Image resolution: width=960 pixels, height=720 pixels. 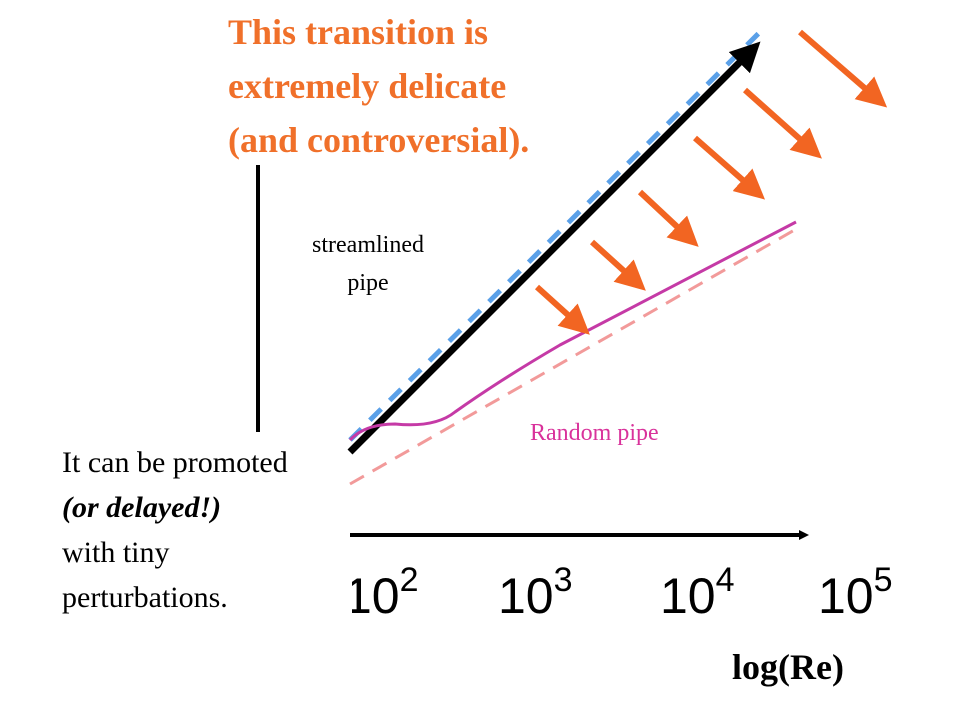 What do you see at coordinates (594, 433) in the screenshot?
I see `random-pipe-label: Random pipe` at bounding box center [594, 433].